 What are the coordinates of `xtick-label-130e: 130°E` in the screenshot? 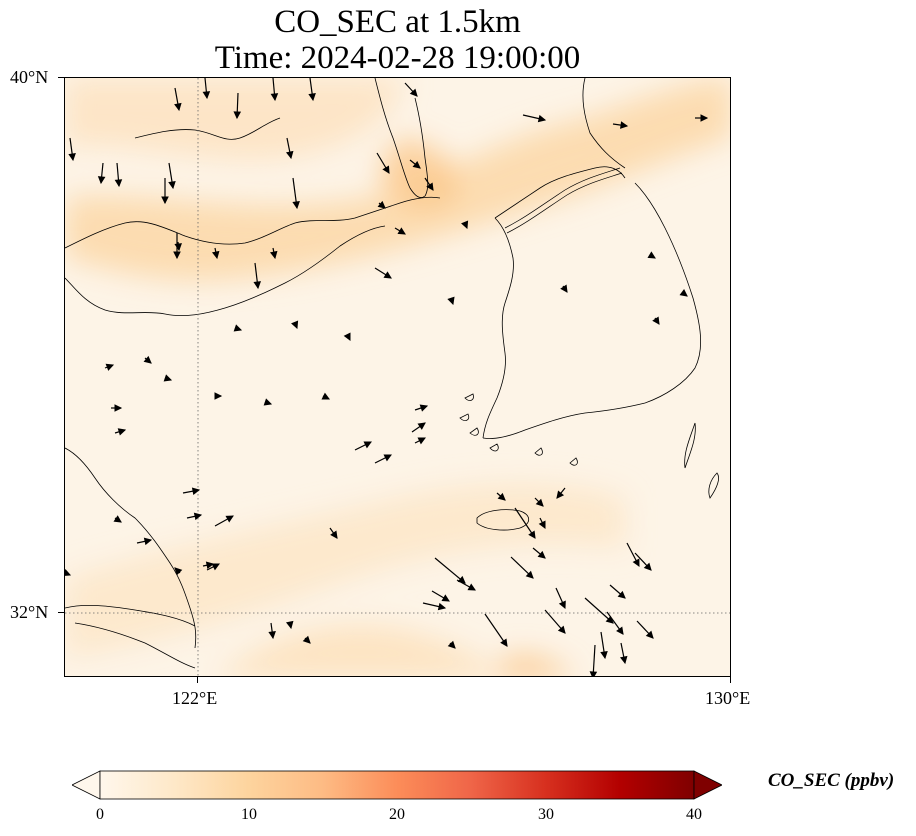 It's located at (728, 698).